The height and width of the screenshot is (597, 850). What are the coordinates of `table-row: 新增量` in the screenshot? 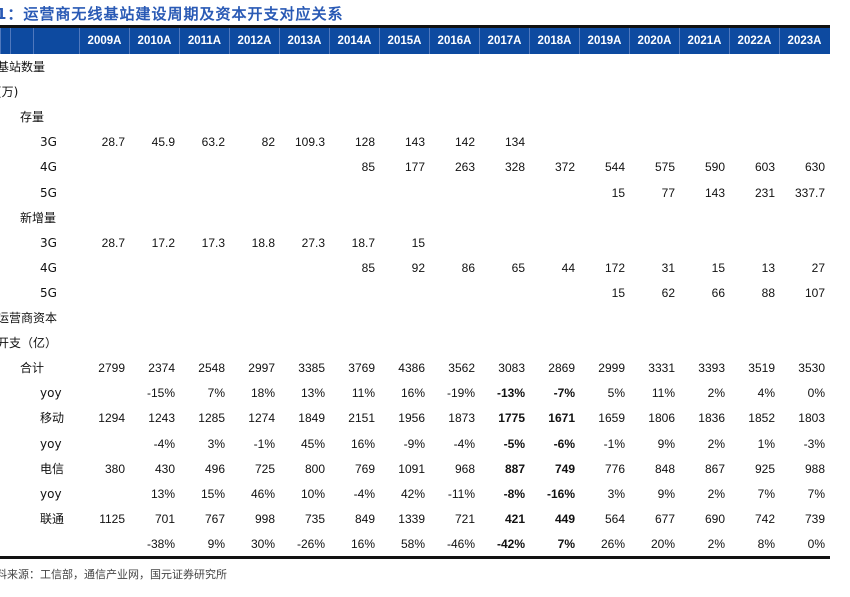 It's located at (415, 218).